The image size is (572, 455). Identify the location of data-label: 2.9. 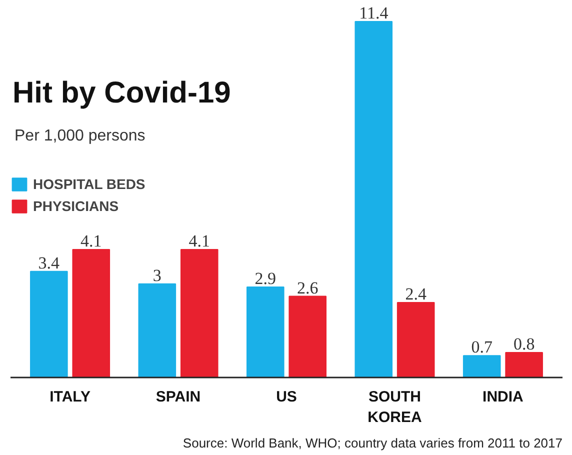
(265, 278).